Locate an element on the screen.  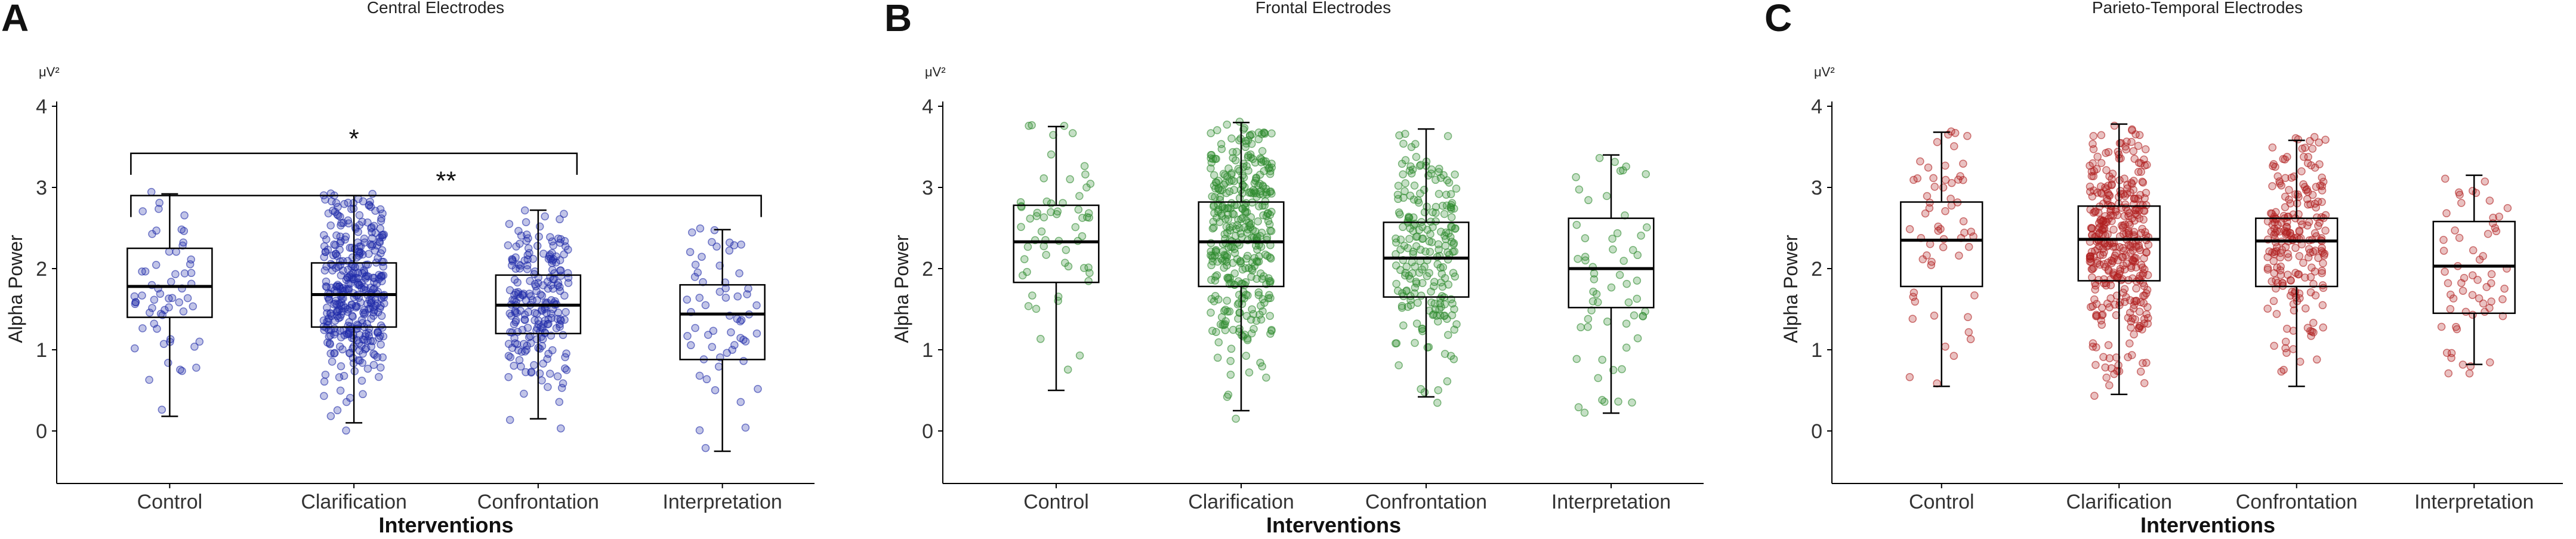
y-tick-label: 2 is located at coordinates (1816, 269).